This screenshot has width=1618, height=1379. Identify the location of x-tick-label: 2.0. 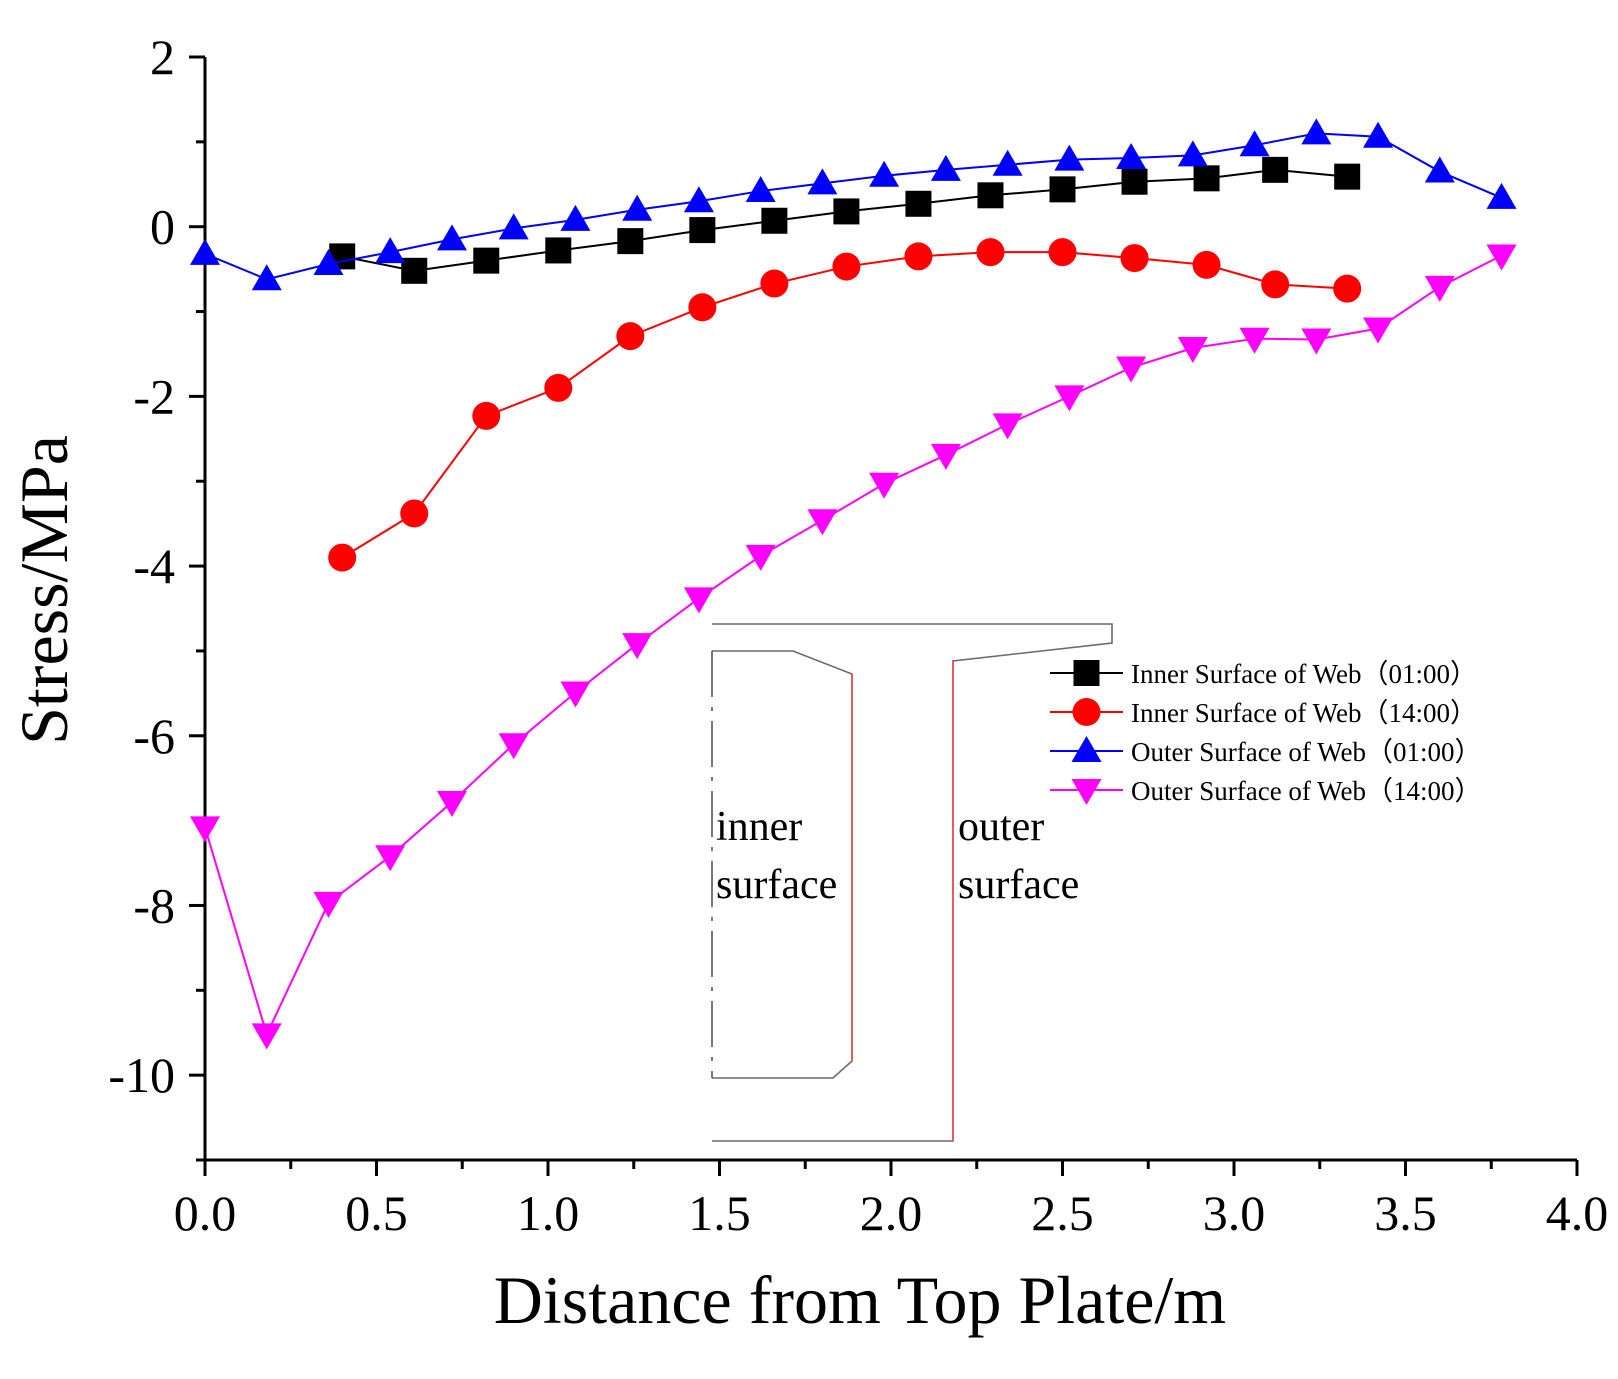
(891, 1213).